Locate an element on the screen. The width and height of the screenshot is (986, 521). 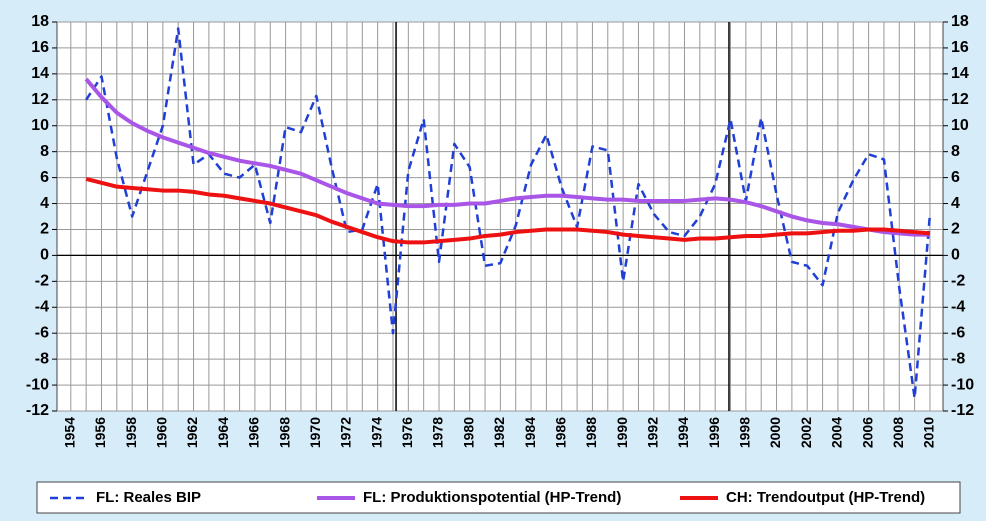
x-tick-label: 1970 is located at coordinates (315, 432).